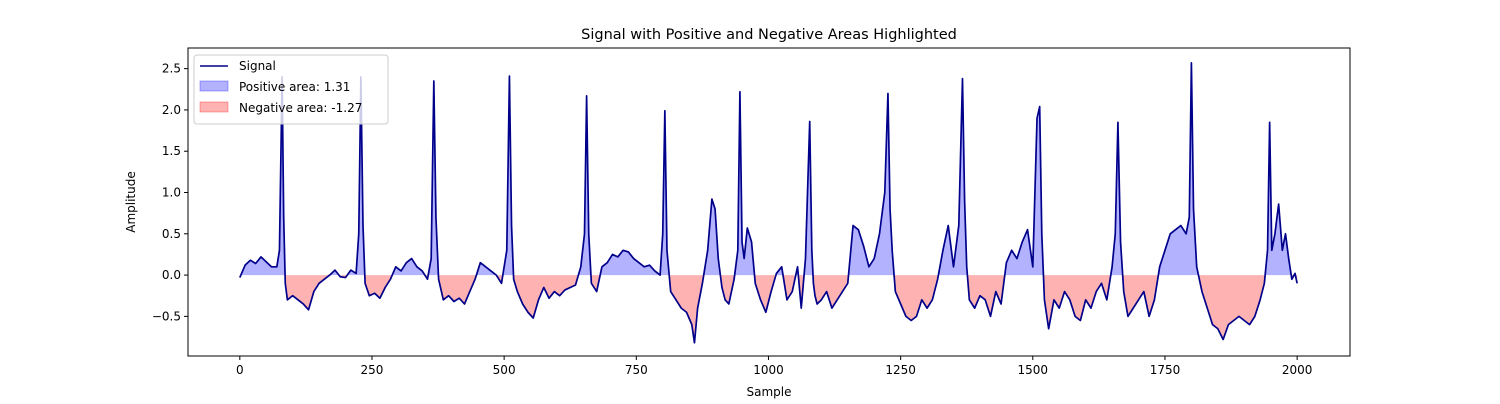 This screenshot has height=404, width=1500. Describe the element at coordinates (372, 370) in the screenshot. I see `x-tick-label: 250` at that location.